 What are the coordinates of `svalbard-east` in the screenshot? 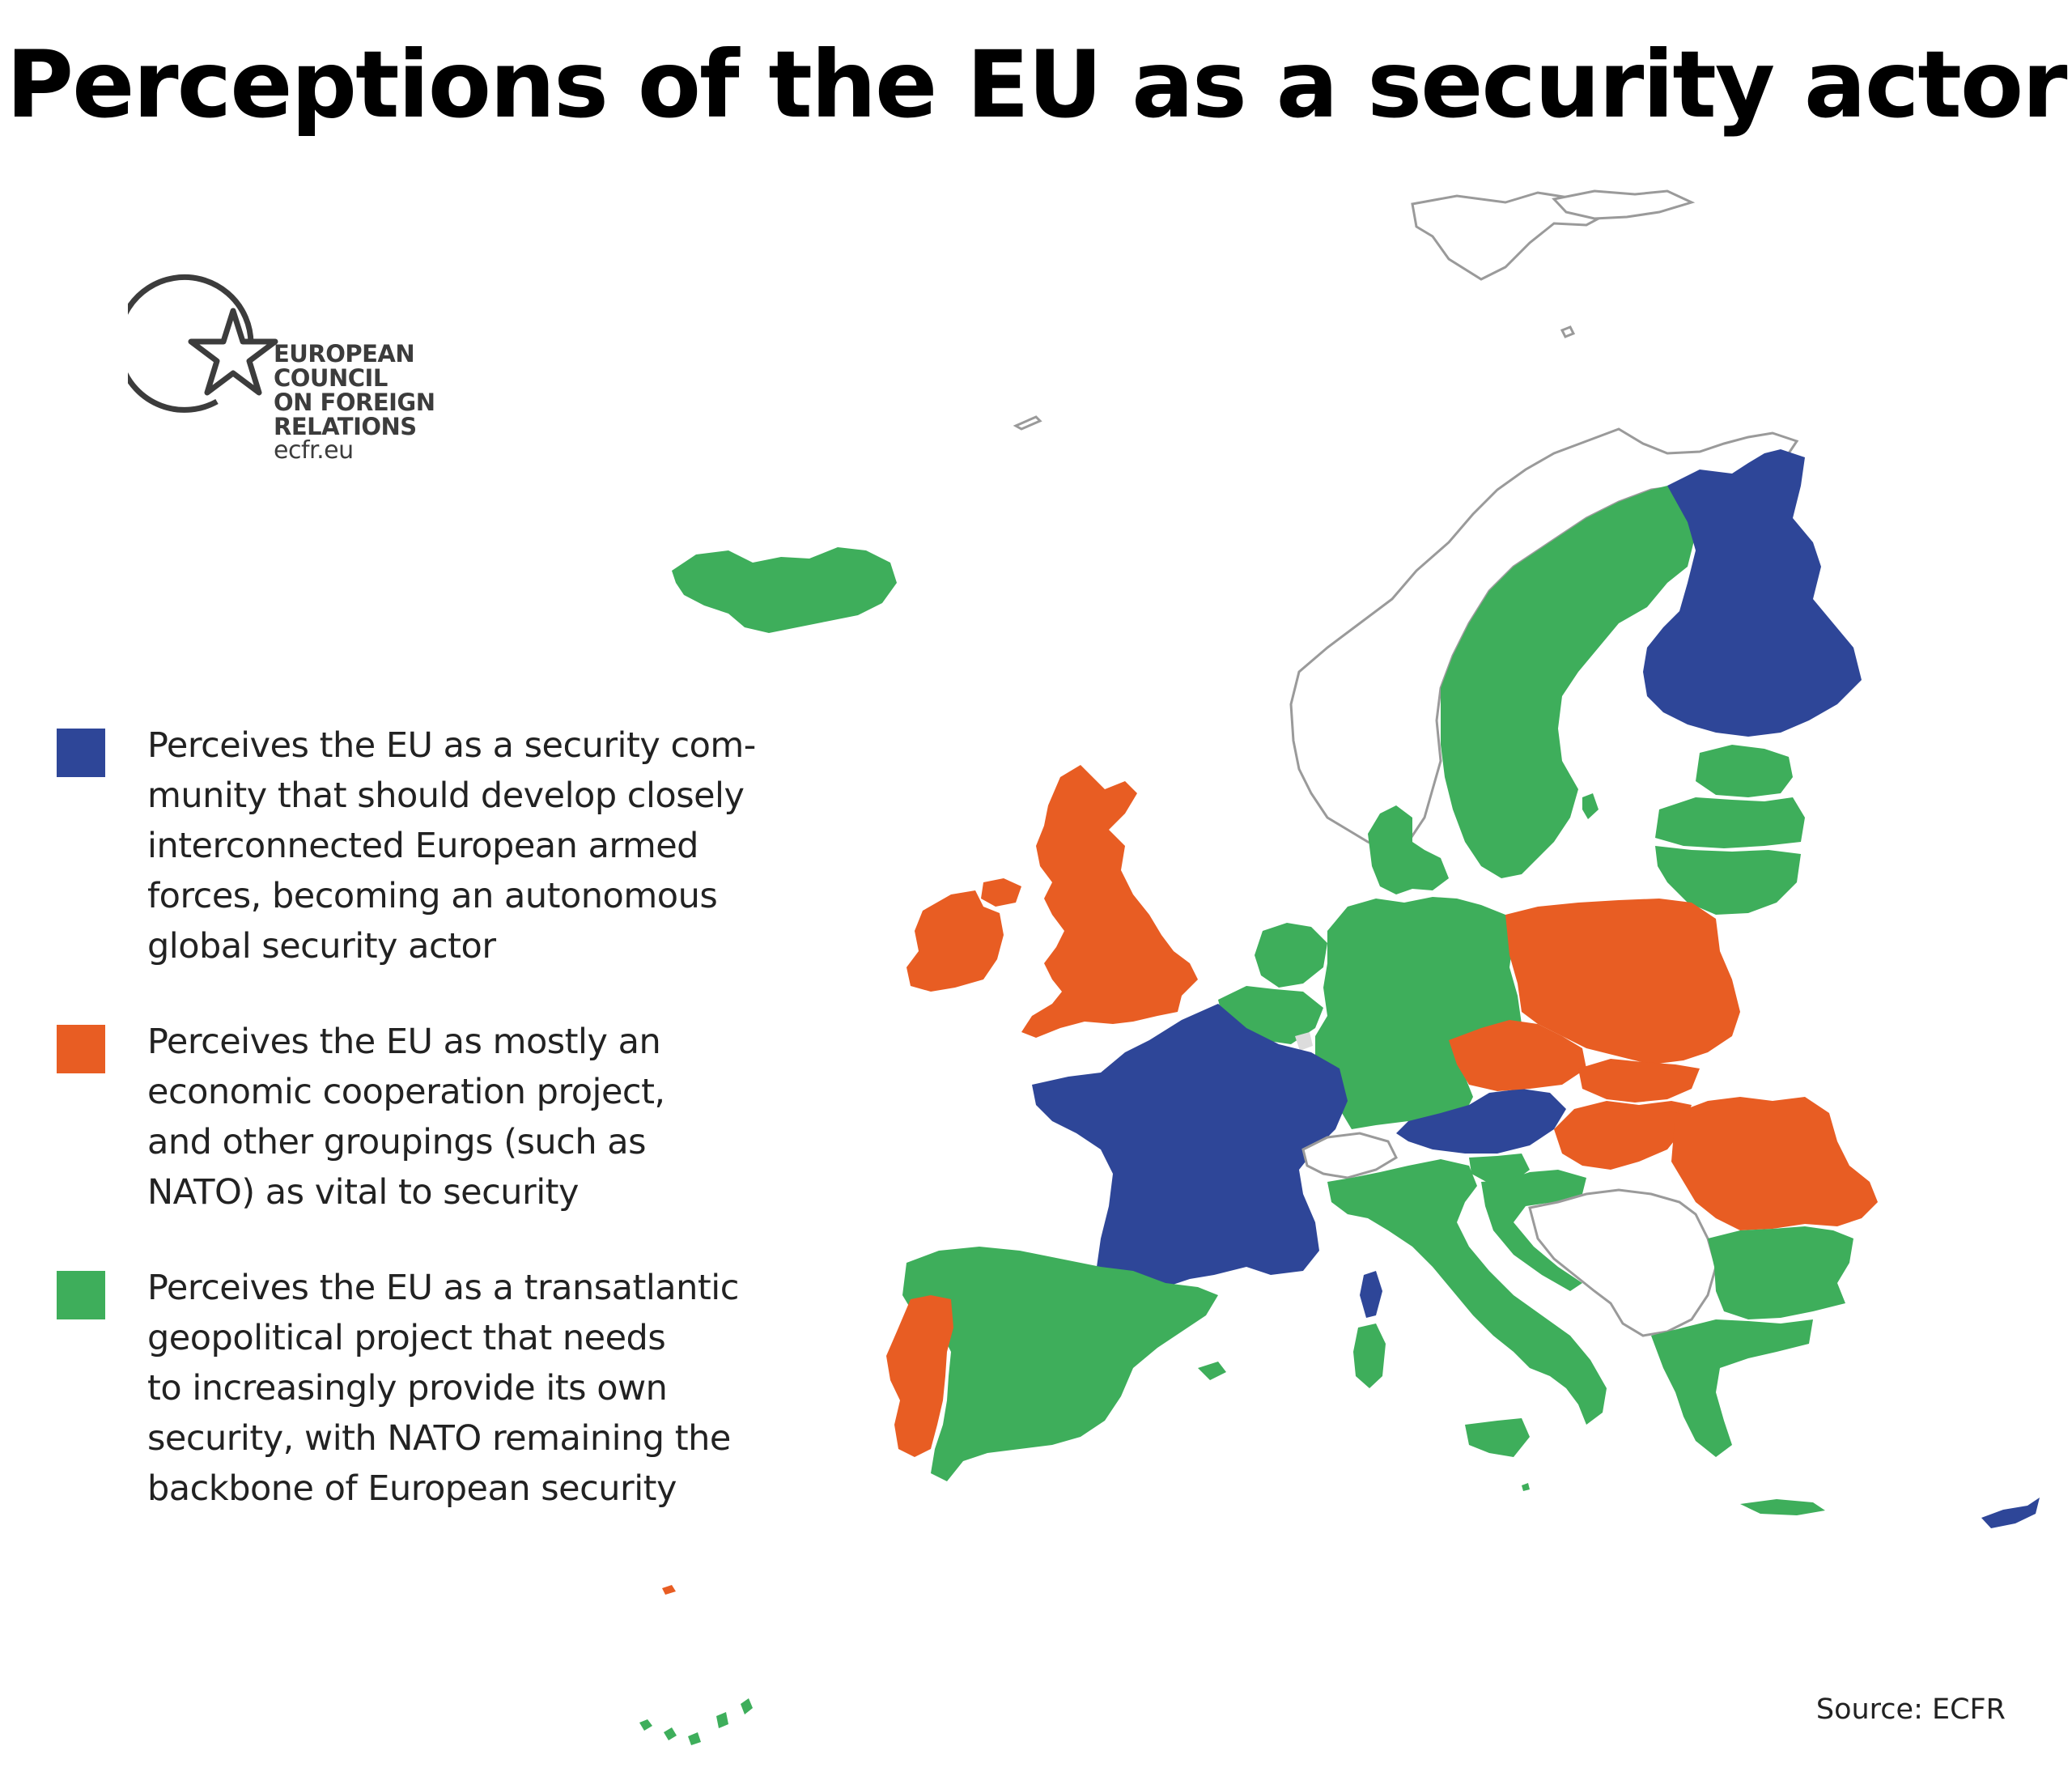 It's located at (1624, 204).